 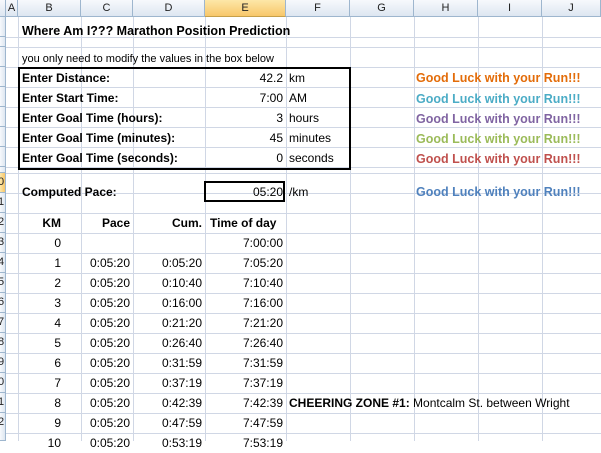 I want to click on time-of-day-cell: 7:00:00, so click(x=262, y=243).